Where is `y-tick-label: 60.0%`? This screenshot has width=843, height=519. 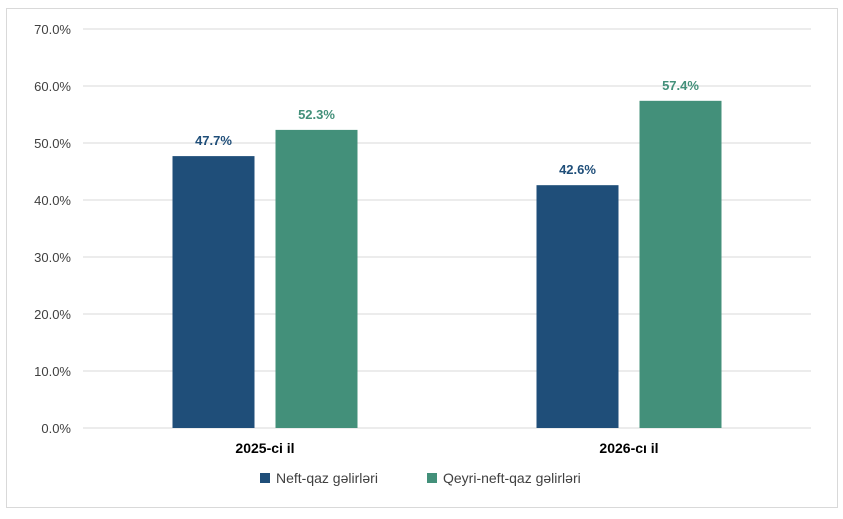 y-tick-label: 60.0% is located at coordinates (52, 86).